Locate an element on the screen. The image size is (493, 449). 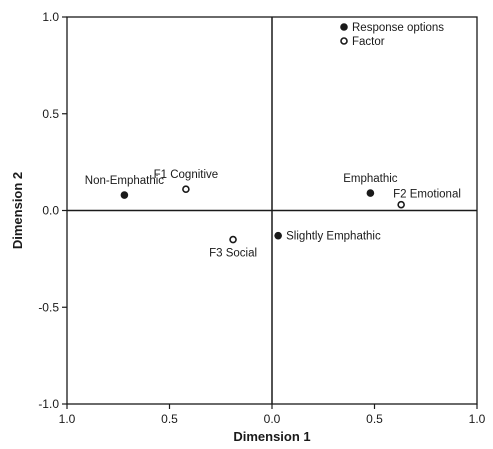
point-label: Non-Emphathic is located at coordinates (125, 181).